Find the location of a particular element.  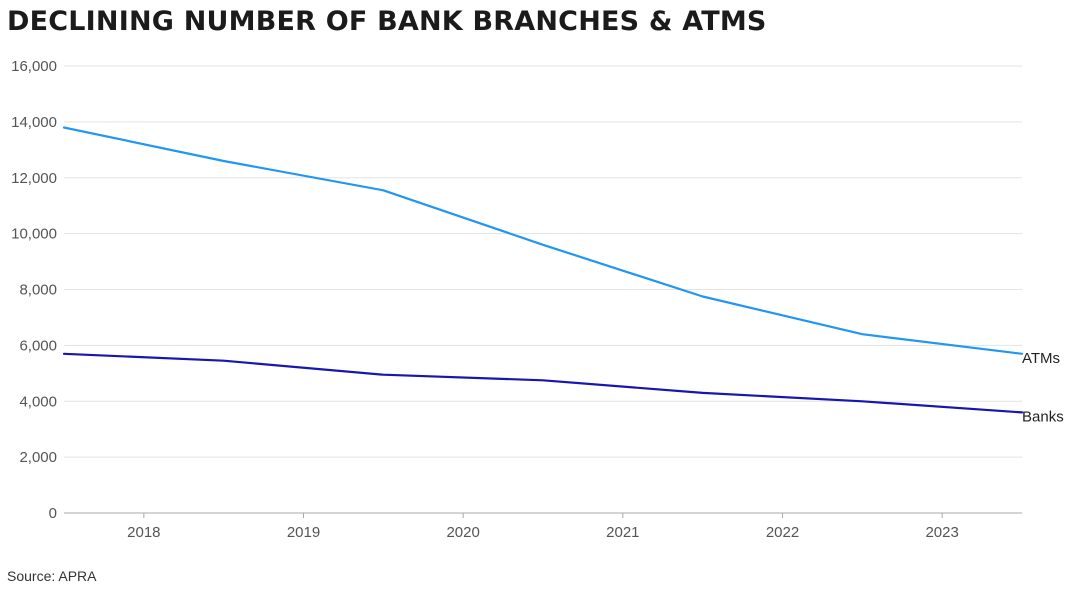

source-note: Source: APRA is located at coordinates (52, 576).